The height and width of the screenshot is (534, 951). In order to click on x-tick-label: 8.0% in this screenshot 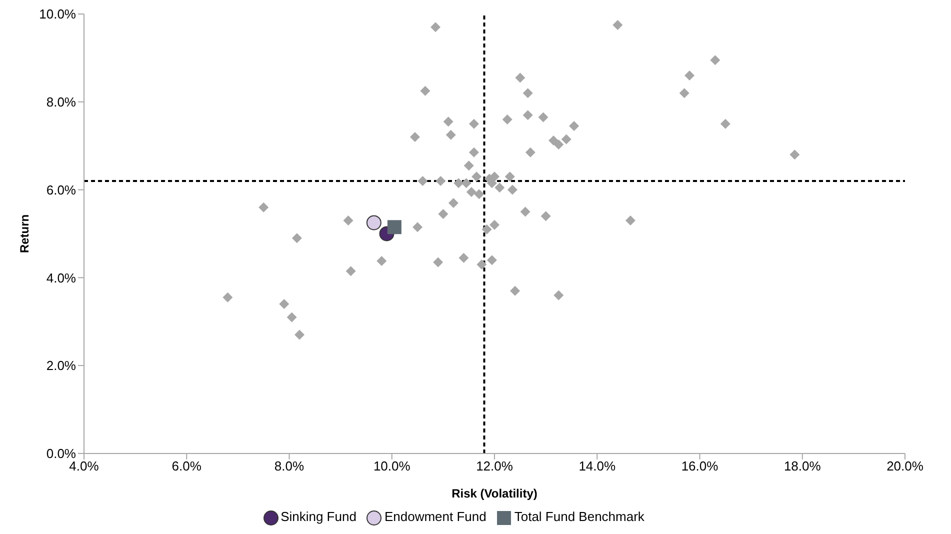, I will do `click(289, 466)`.